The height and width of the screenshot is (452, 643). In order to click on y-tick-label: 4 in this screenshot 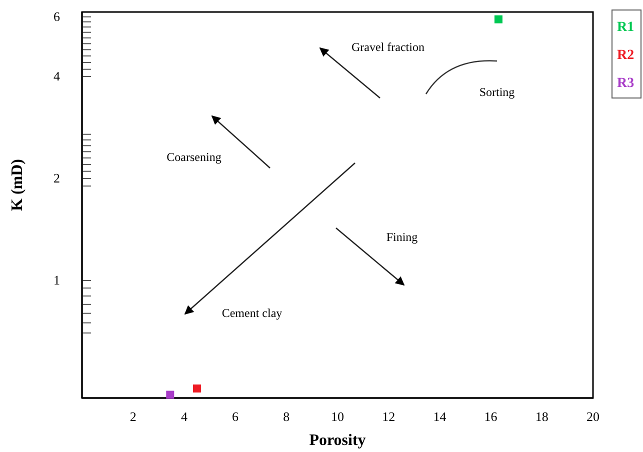, I will do `click(57, 76)`.